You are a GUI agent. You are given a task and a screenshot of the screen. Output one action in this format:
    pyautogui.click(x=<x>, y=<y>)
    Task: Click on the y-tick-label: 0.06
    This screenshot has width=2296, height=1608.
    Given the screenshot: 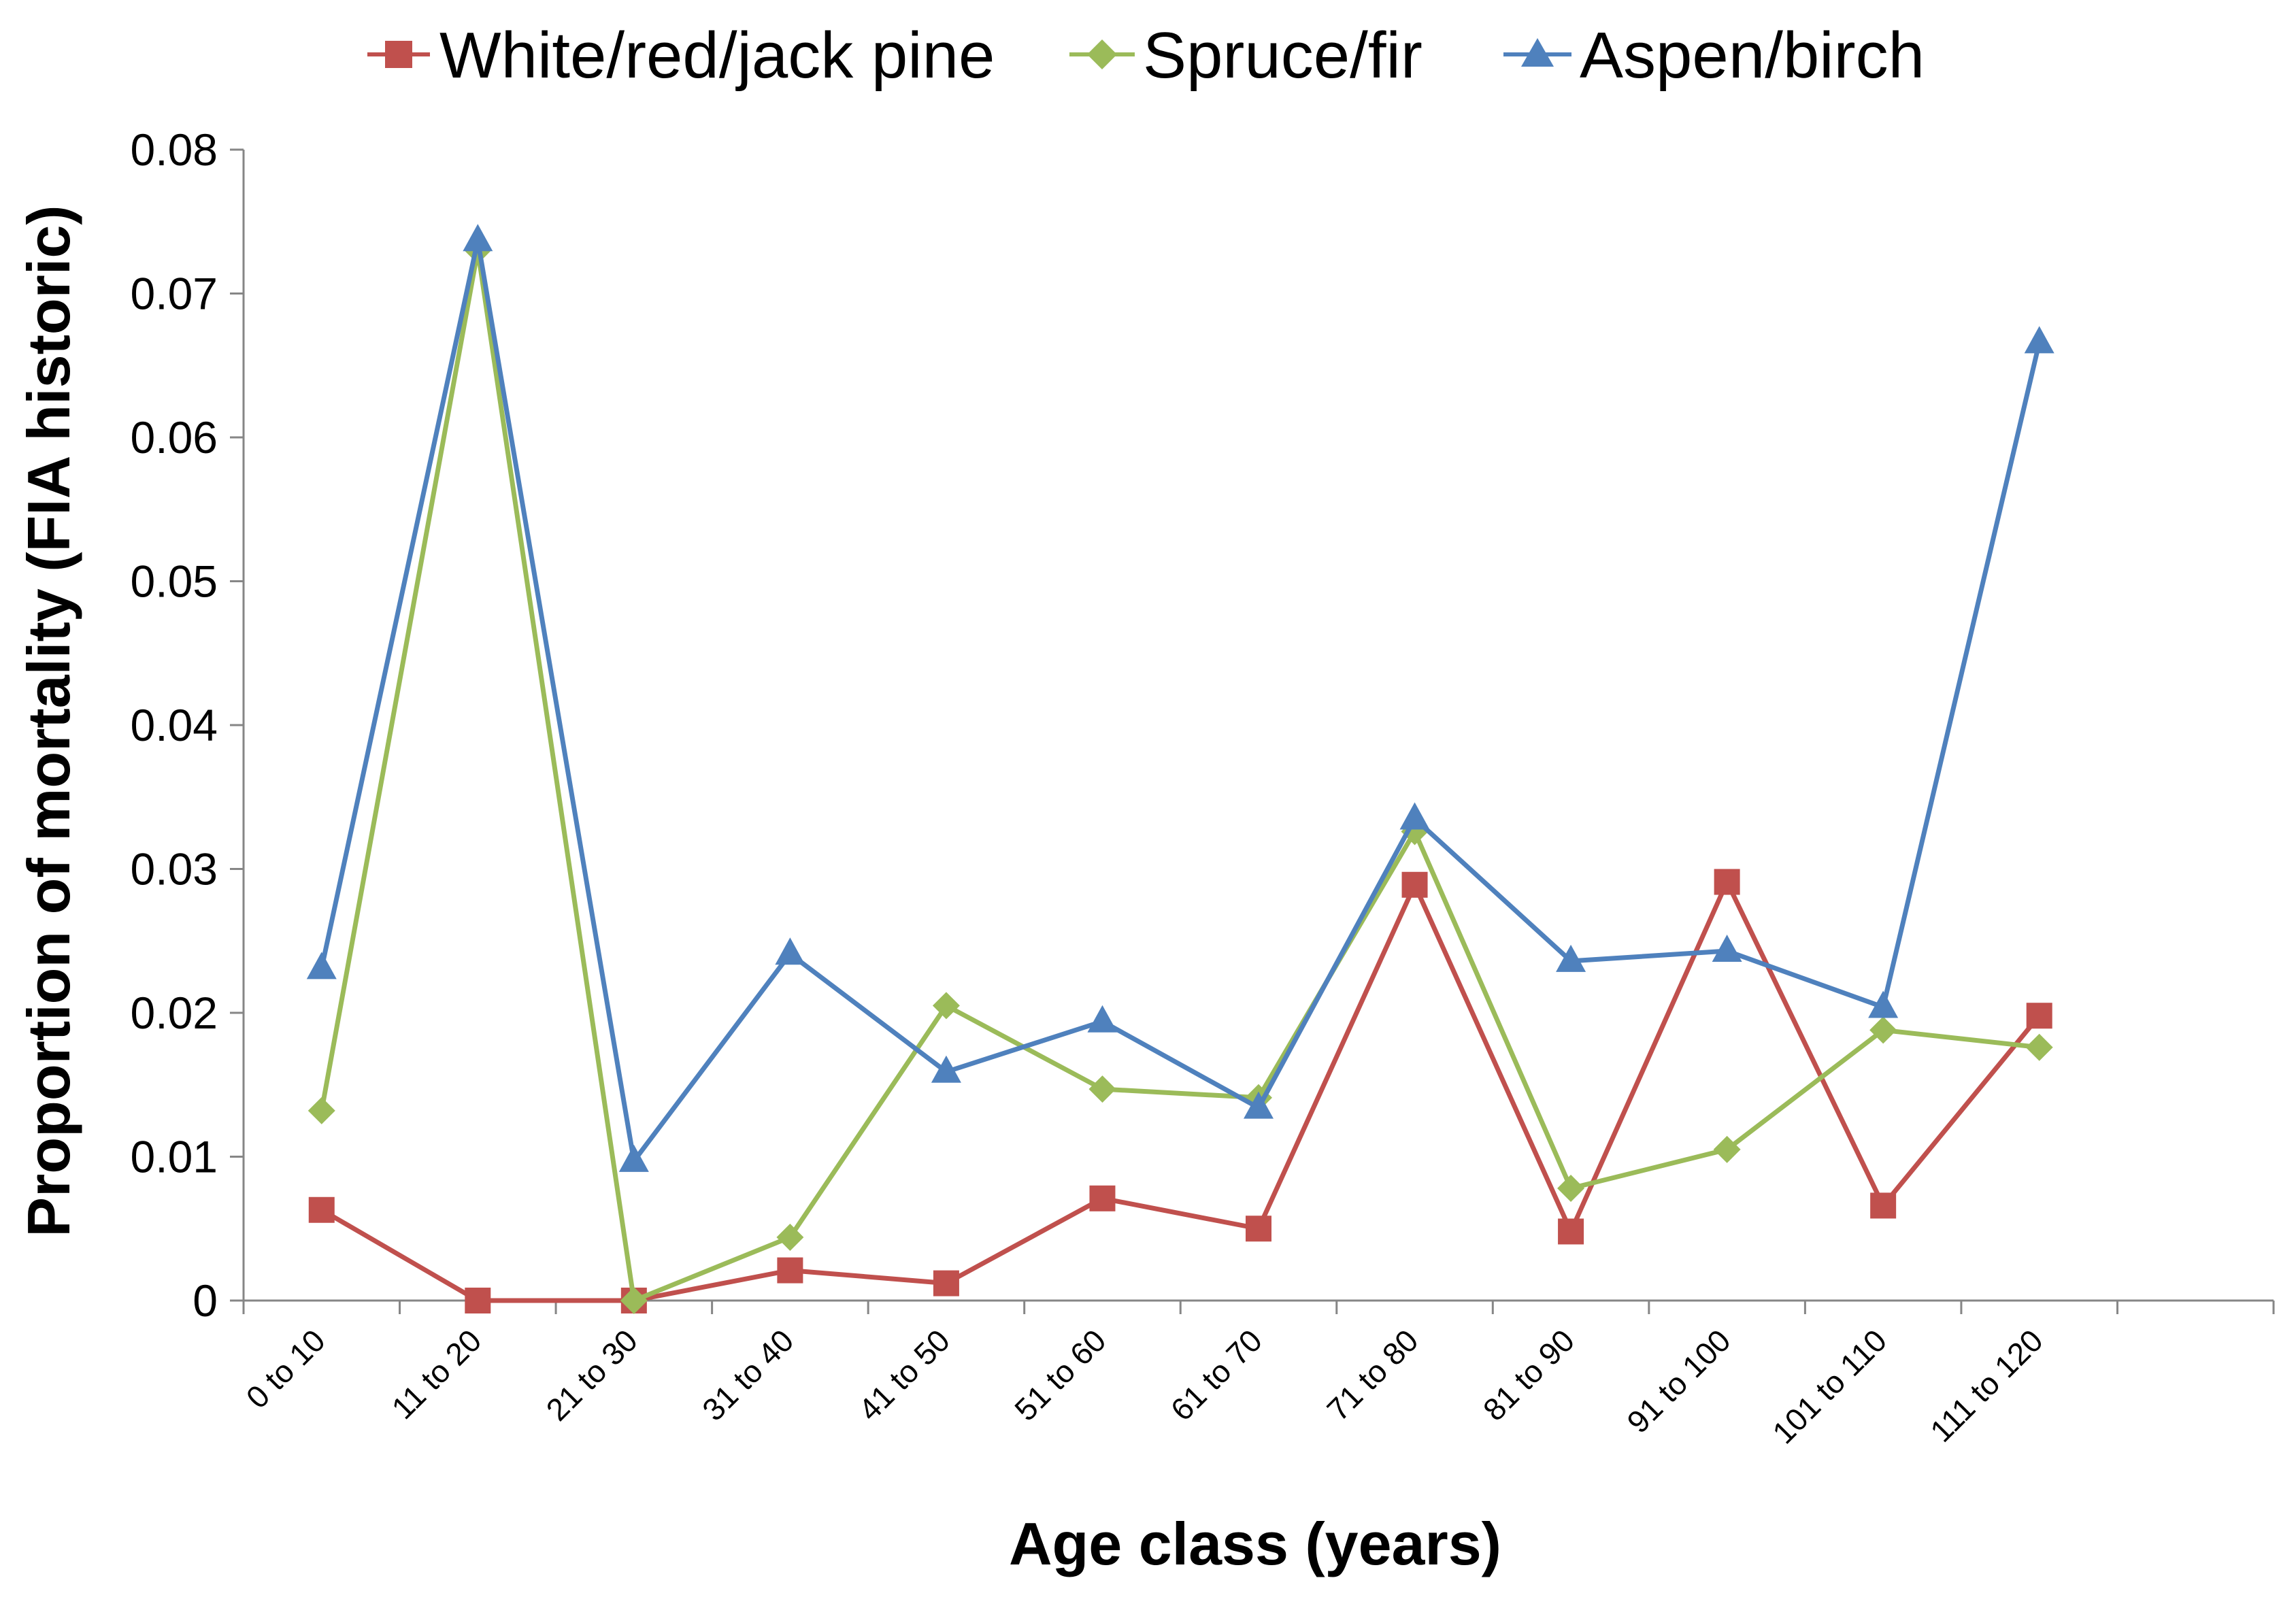 What is the action you would take?
    pyautogui.click(x=174, y=437)
    